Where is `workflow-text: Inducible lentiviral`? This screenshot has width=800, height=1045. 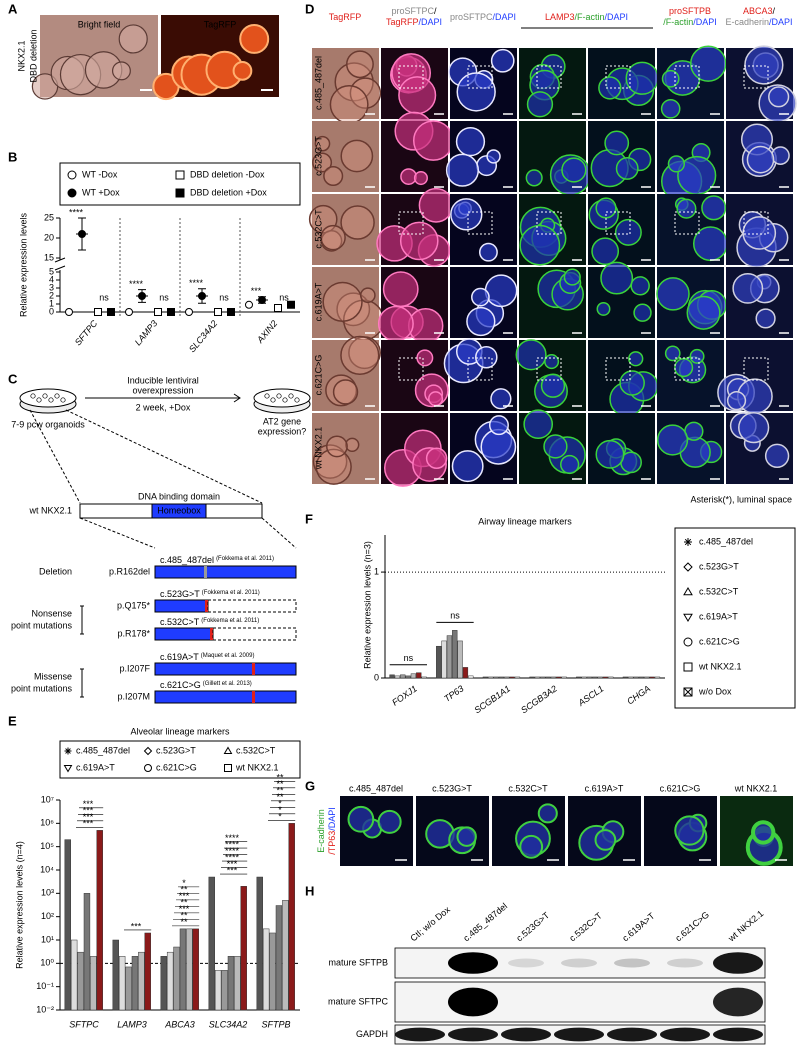
workflow-text: Inducible lentiviral is located at coordinates (163, 380).